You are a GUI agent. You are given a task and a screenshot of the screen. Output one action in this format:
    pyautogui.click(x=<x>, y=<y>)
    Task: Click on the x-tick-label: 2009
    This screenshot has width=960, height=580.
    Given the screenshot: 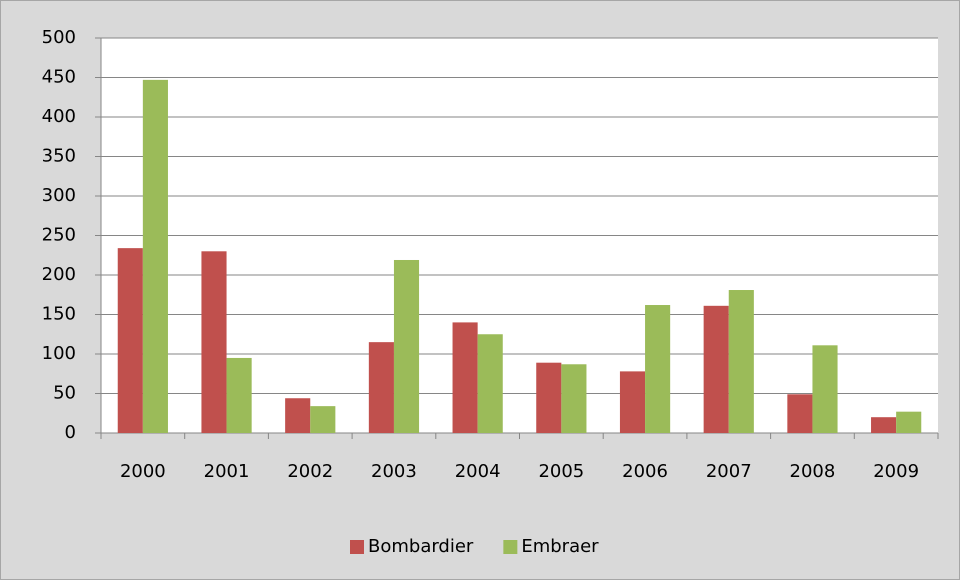 What is the action you would take?
    pyautogui.click(x=896, y=471)
    